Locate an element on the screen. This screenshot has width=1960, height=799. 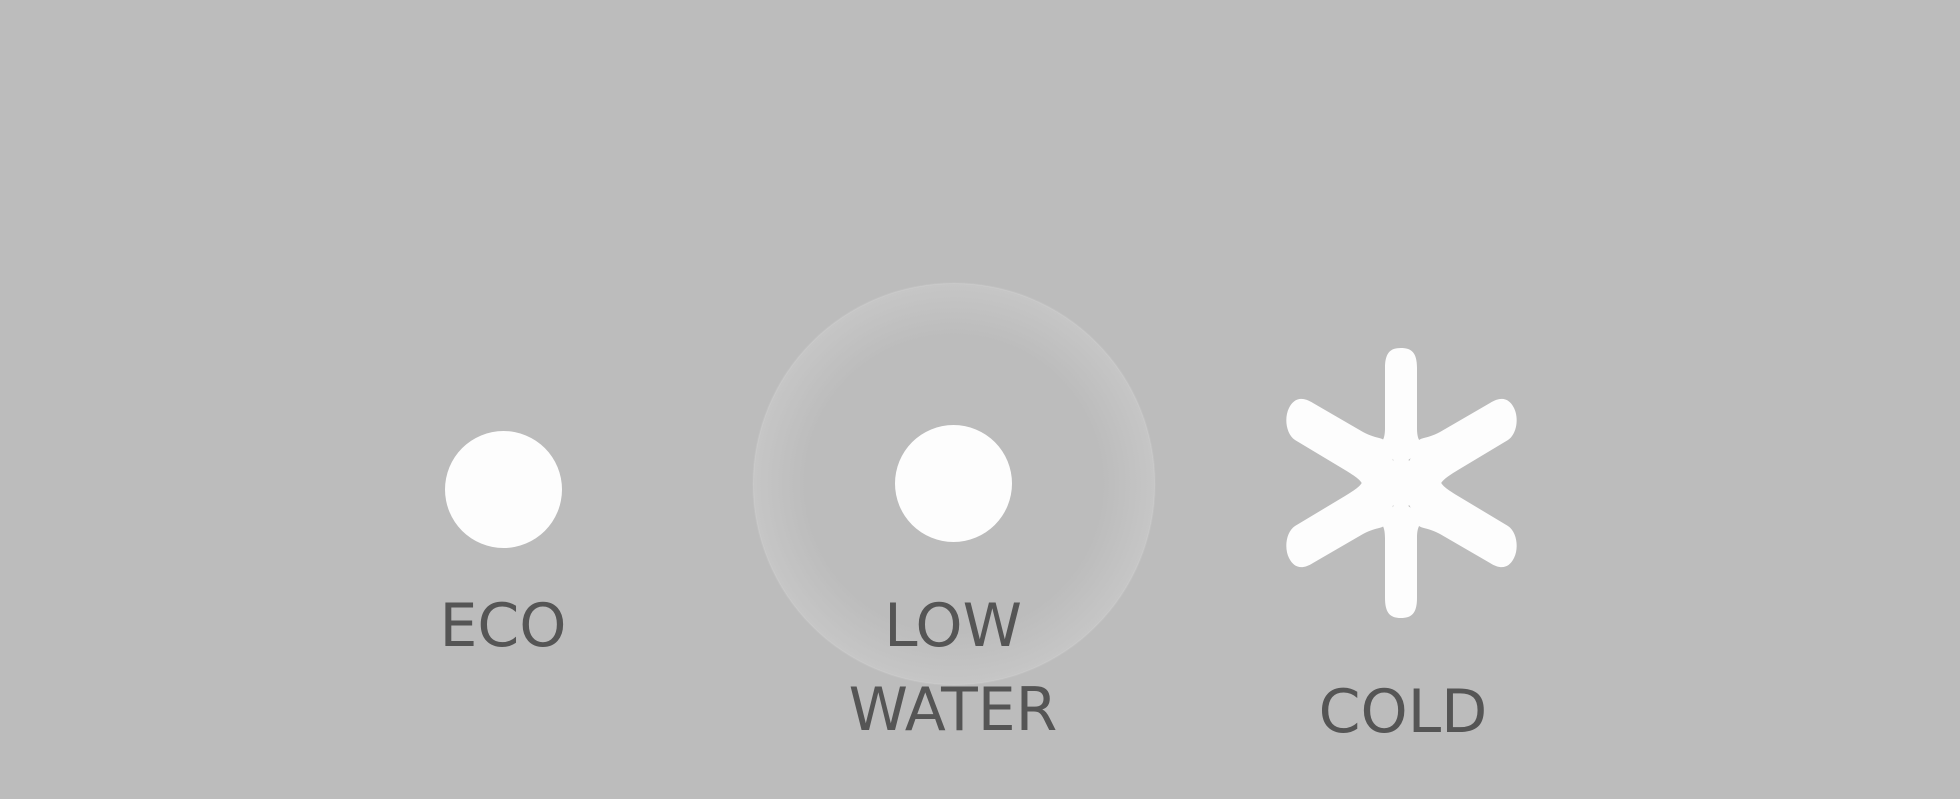
cold-label: COLD is located at coordinates (1403, 712).